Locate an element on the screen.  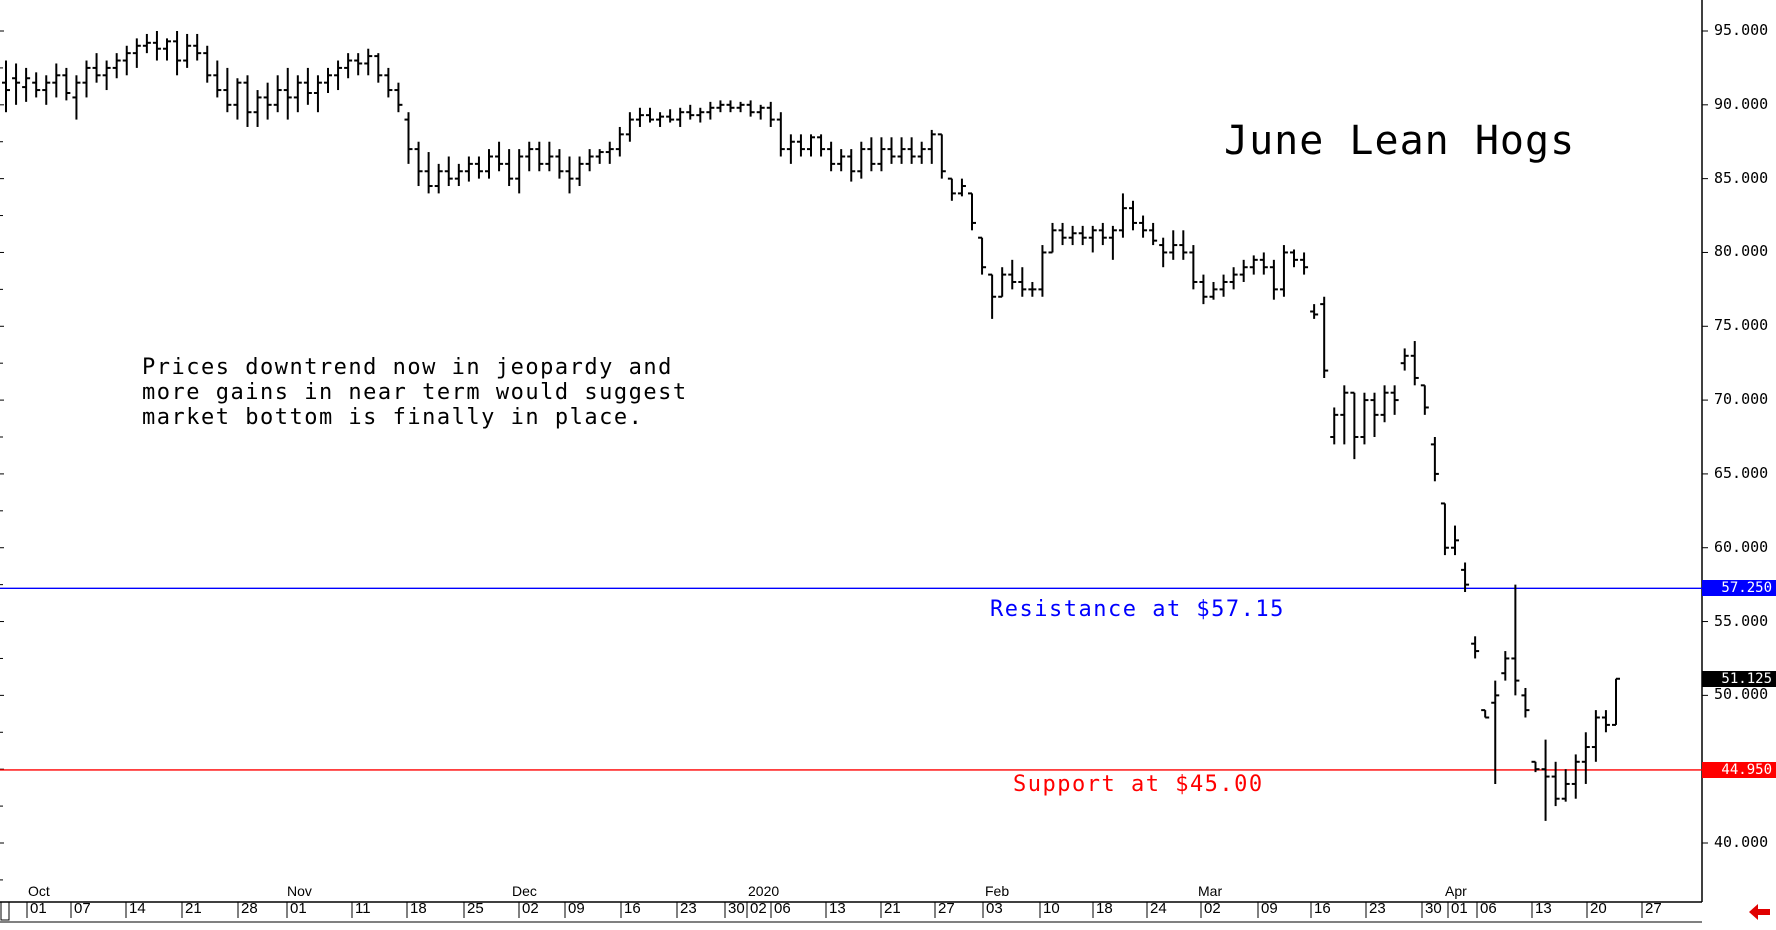
day-label: 20 is located at coordinates (1598, 908).